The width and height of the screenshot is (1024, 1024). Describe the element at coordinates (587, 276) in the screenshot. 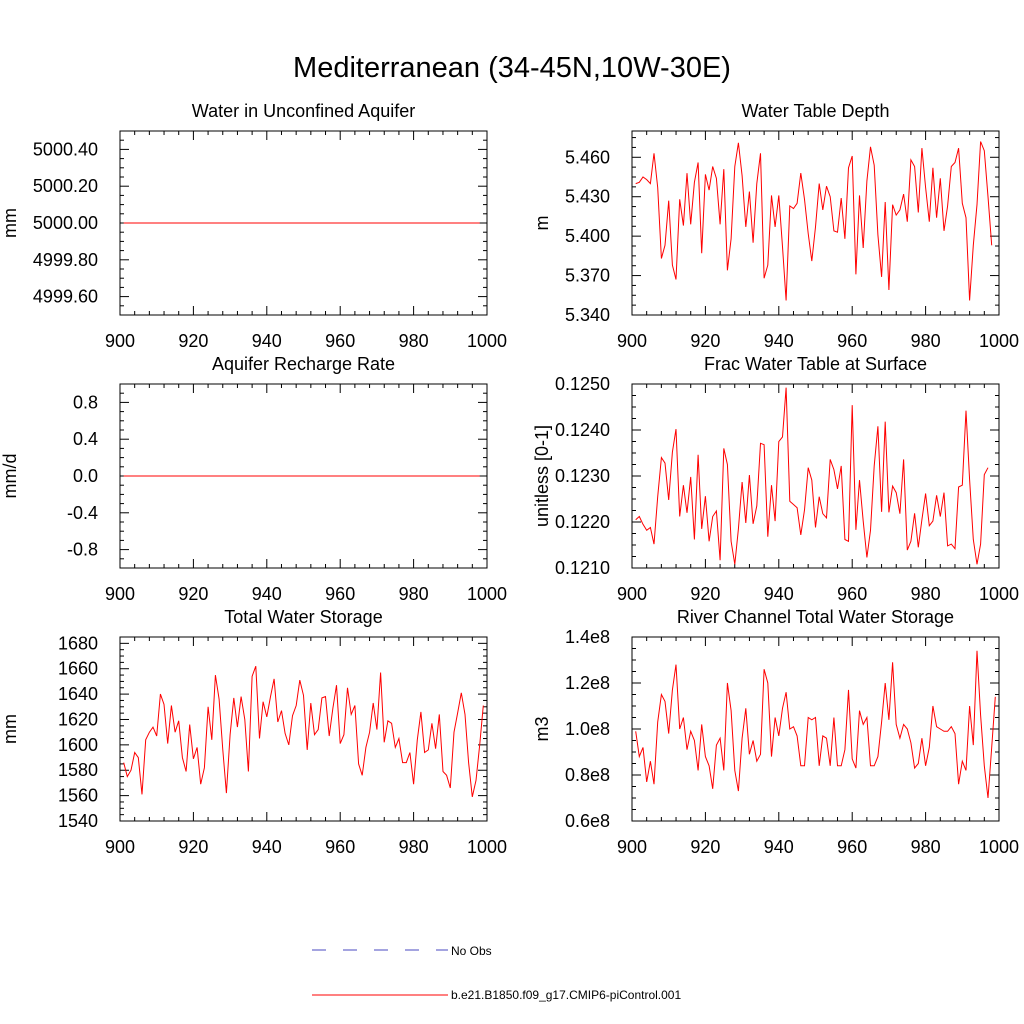

I see `y-tick-label: 5.370` at that location.